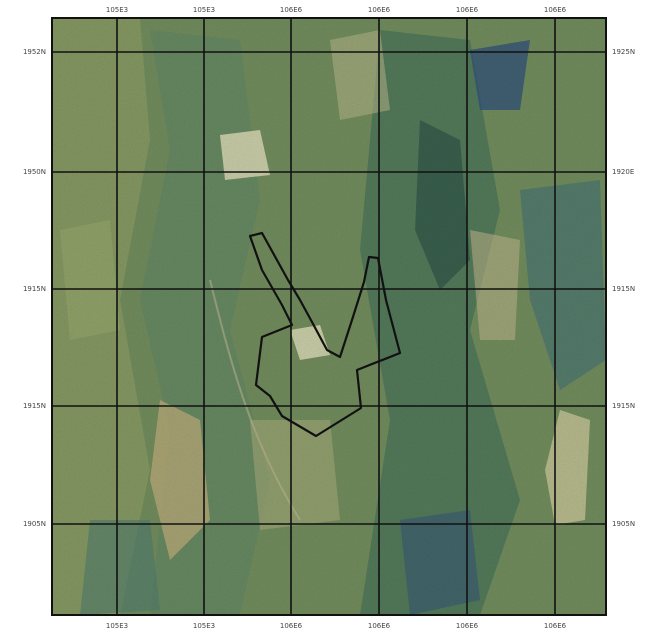 The height and width of the screenshot is (634, 653). Describe the element at coordinates (34, 52) in the screenshot. I see `left-label: 1952N` at that location.